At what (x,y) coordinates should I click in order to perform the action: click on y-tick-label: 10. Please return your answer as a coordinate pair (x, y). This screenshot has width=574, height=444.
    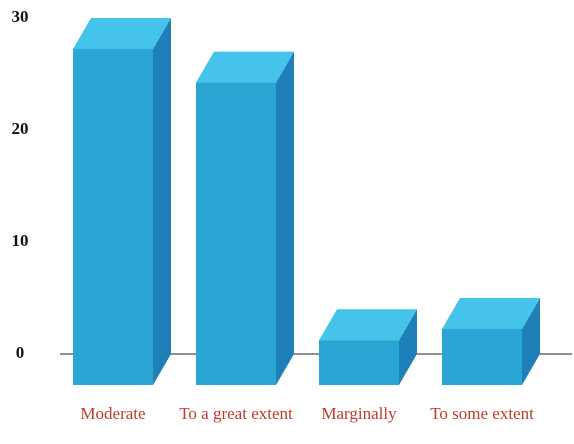
    Looking at the image, I should click on (20, 240).